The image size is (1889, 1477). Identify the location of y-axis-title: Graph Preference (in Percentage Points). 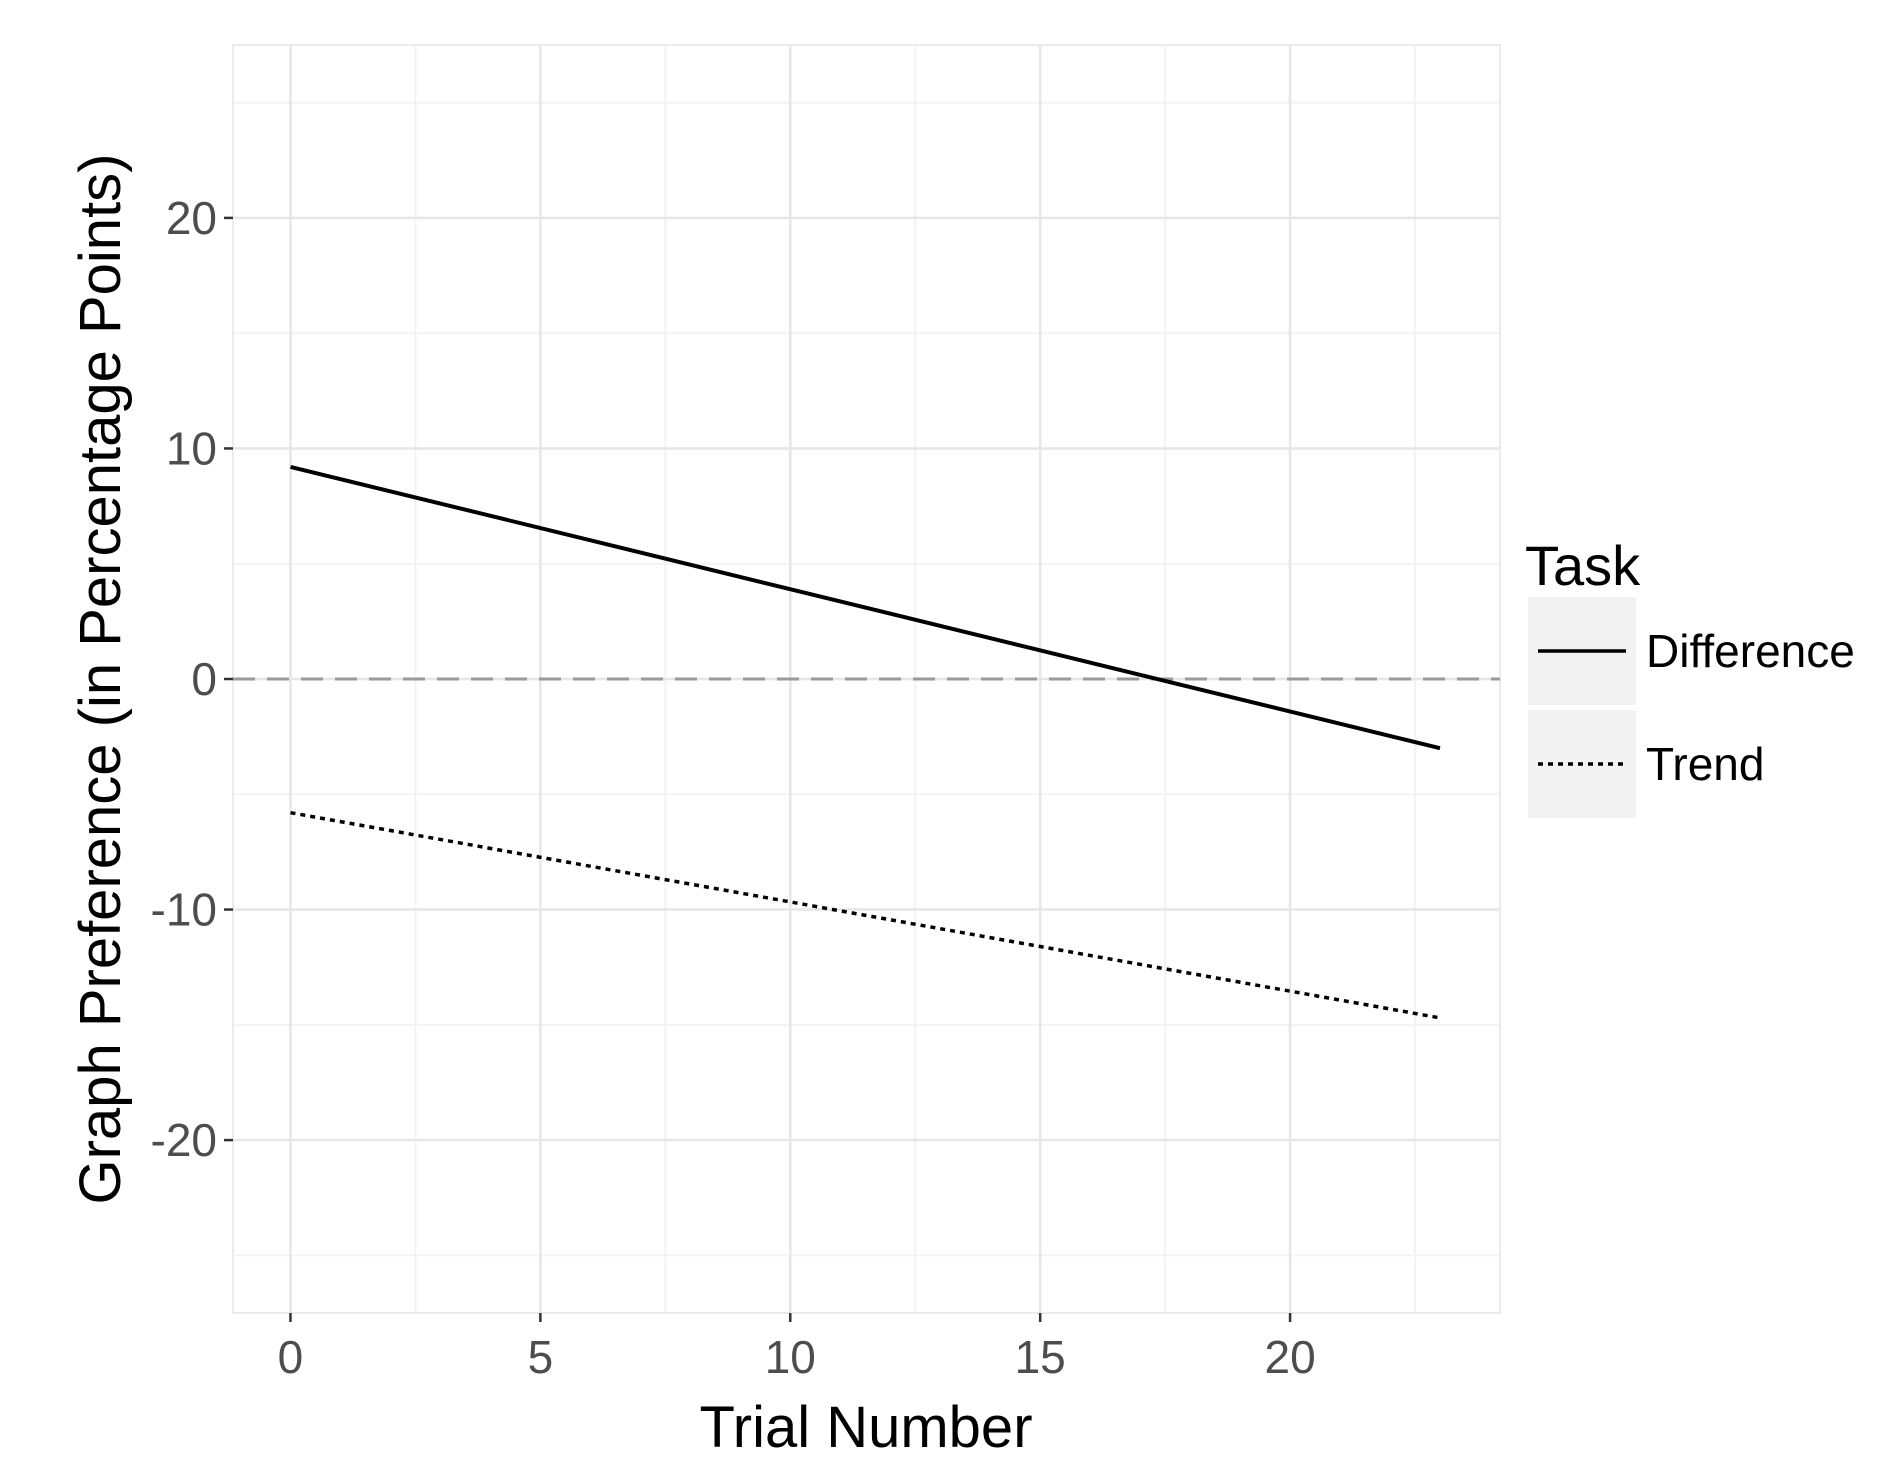
(100, 679).